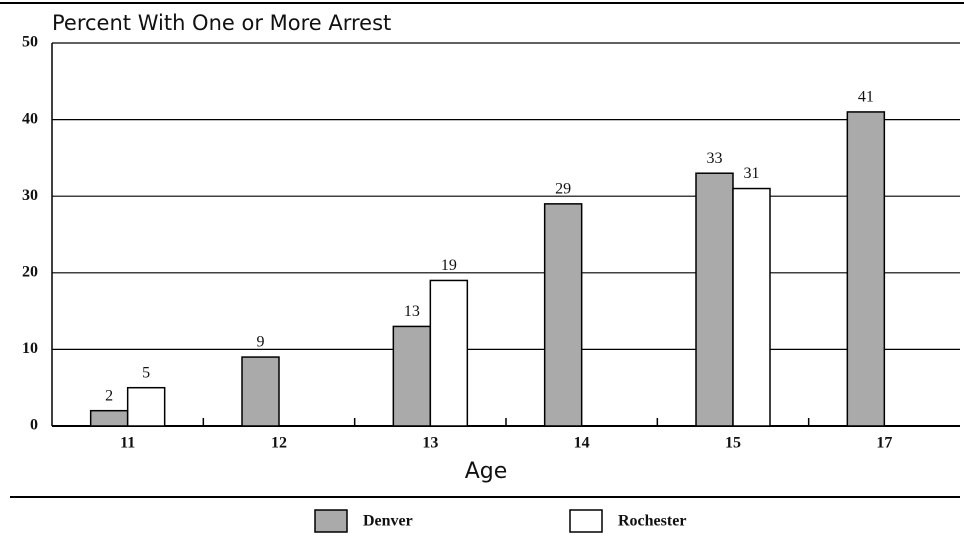 The image size is (964, 539). What do you see at coordinates (30, 271) in the screenshot?
I see `y-tick-label: 20` at bounding box center [30, 271].